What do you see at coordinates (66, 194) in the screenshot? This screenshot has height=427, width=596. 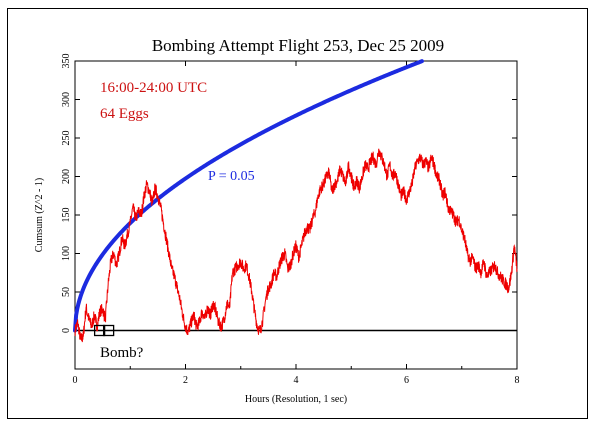 I see `y-tick-labels: 0 50 100 150 200 250 300 350` at bounding box center [66, 194].